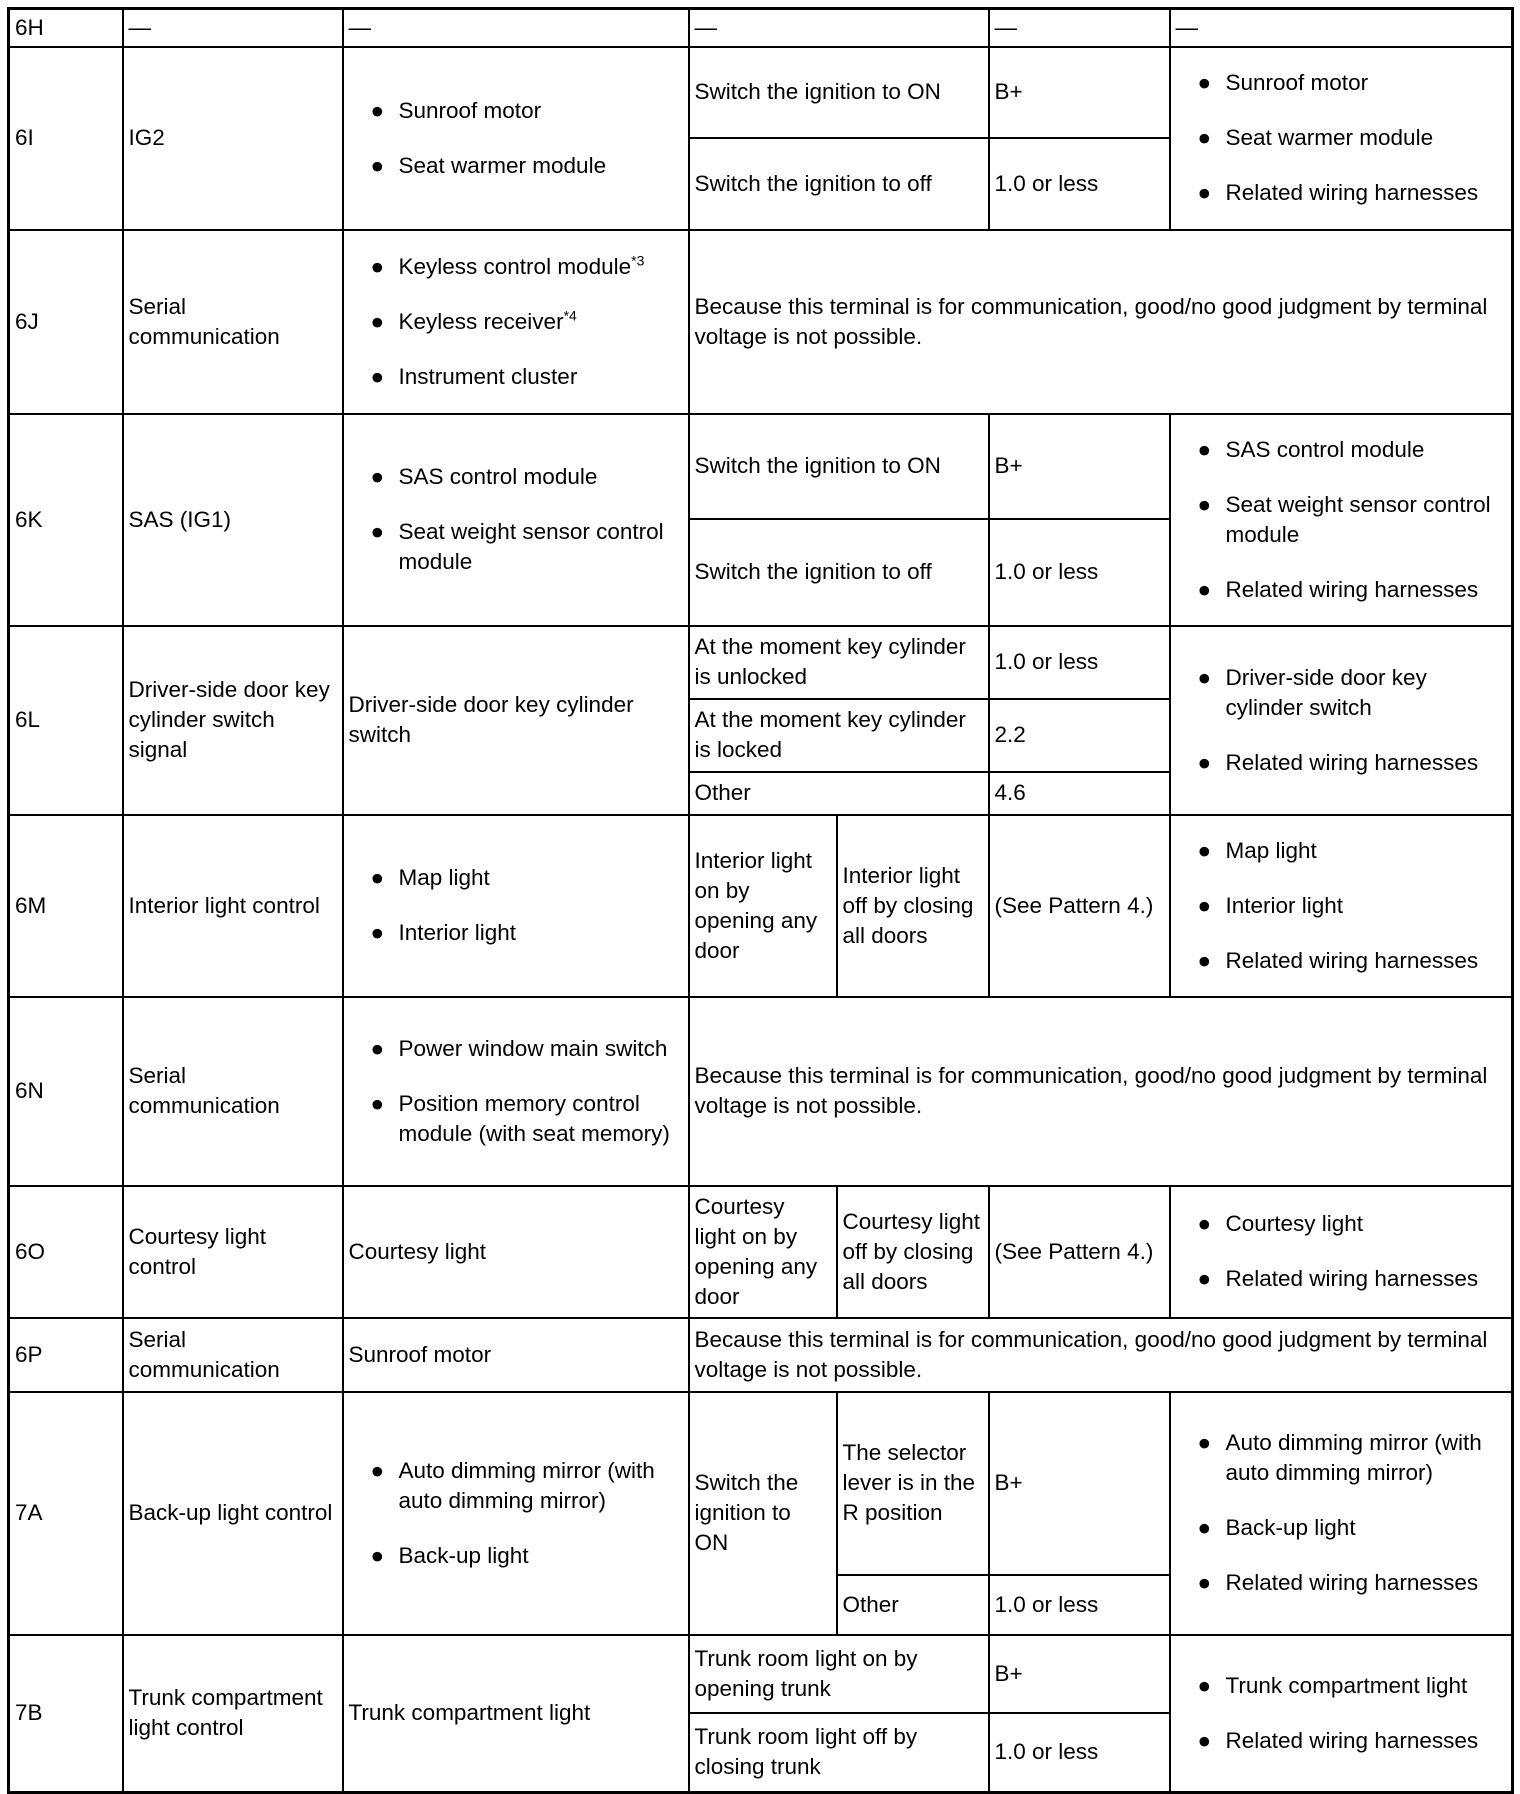 Image resolution: width=1520 pixels, height=1794 pixels. What do you see at coordinates (1079, 735) in the screenshot?
I see `voltage-cell: 2.2` at bounding box center [1079, 735].